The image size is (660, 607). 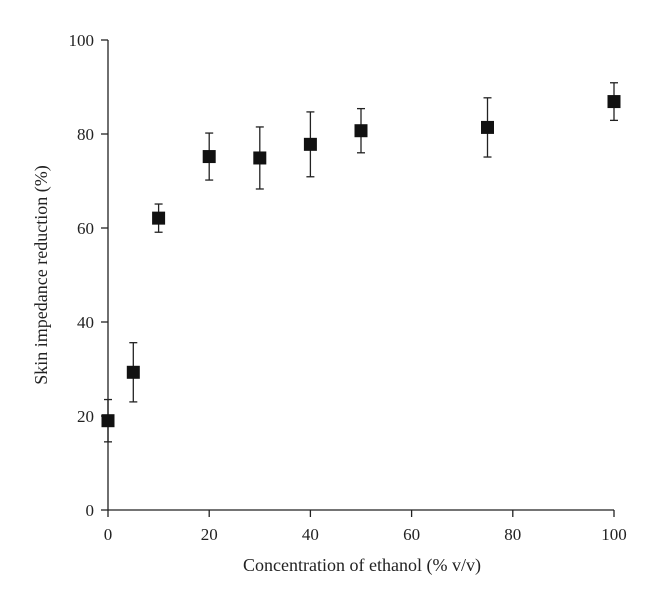 I want to click on x-tick-label: 60, so click(x=411, y=534).